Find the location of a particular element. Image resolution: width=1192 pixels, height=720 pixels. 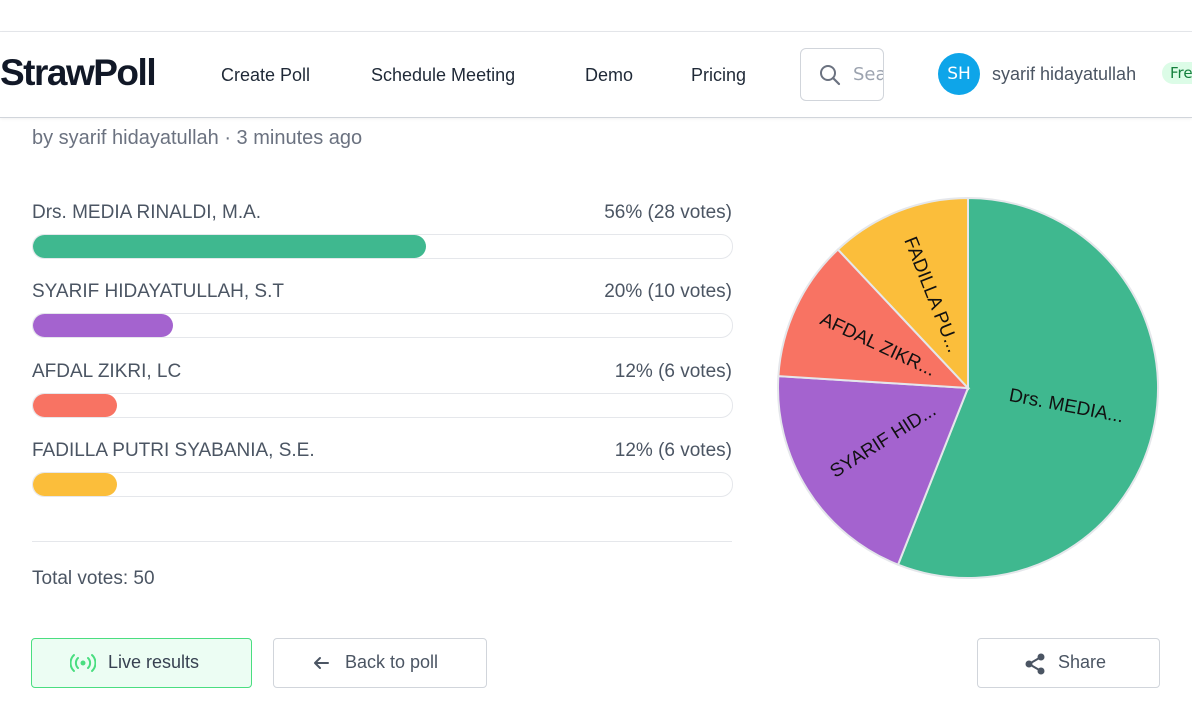

search-icon is located at coordinates (830, 75).